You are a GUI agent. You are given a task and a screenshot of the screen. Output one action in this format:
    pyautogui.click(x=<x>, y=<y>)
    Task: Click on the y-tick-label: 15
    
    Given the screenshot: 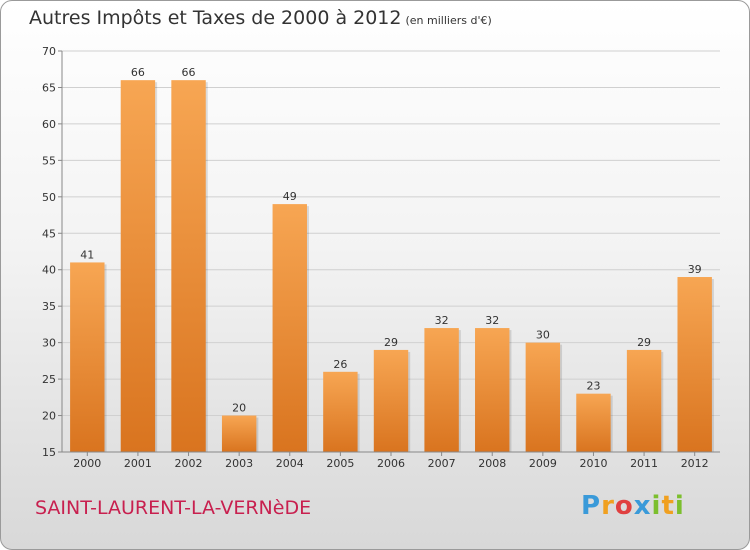 What is the action you would take?
    pyautogui.click(x=49, y=452)
    